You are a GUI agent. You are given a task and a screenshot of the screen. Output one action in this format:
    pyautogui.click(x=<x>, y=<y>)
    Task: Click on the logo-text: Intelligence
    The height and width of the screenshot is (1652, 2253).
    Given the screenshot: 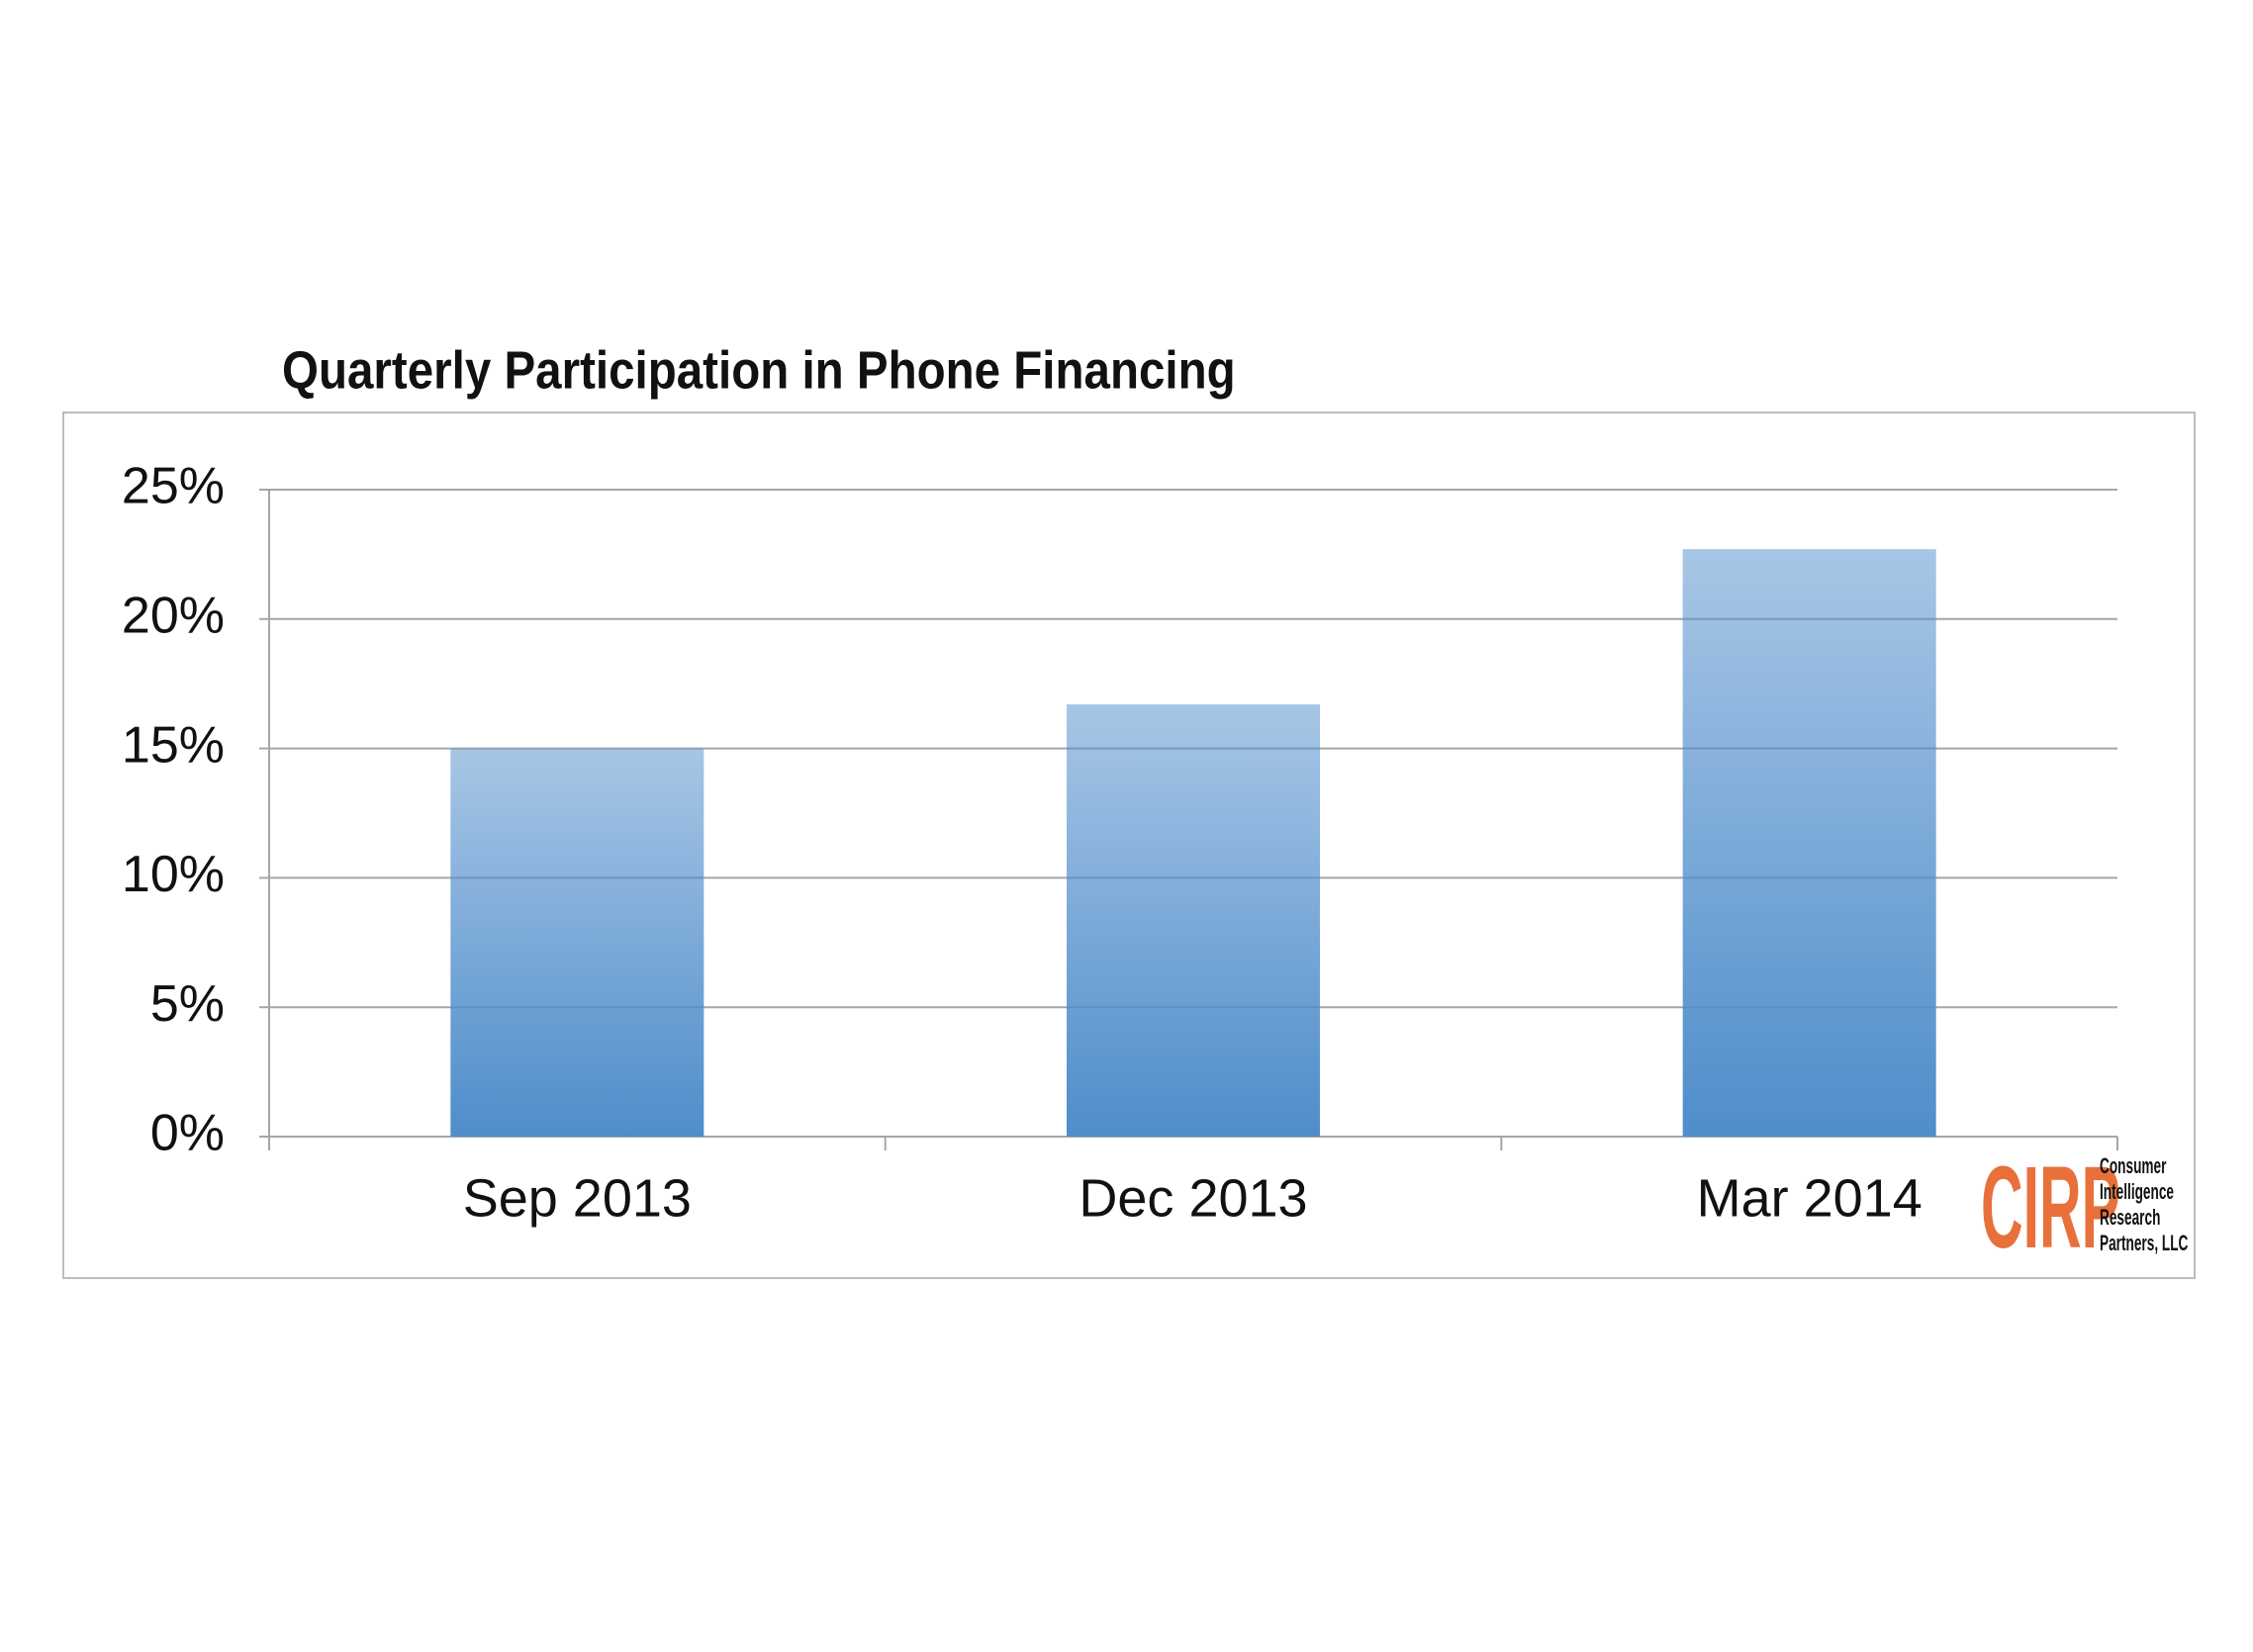 What is the action you would take?
    pyautogui.click(x=2137, y=1191)
    